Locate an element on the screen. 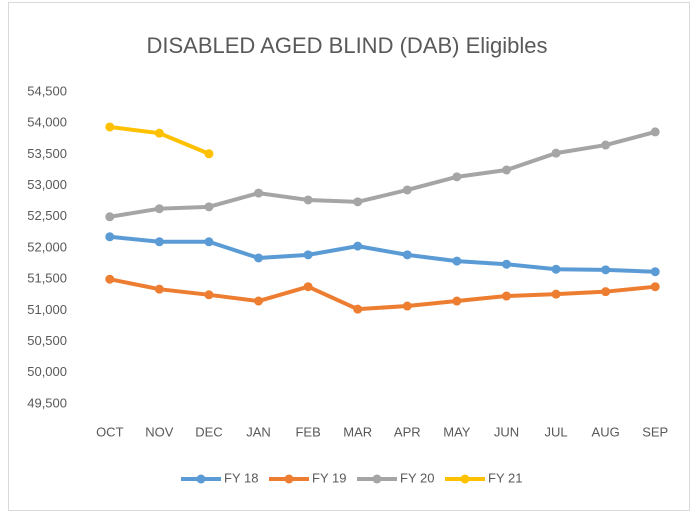 This screenshot has width=695, height=519. legend-label: FY 18 is located at coordinates (241, 477).